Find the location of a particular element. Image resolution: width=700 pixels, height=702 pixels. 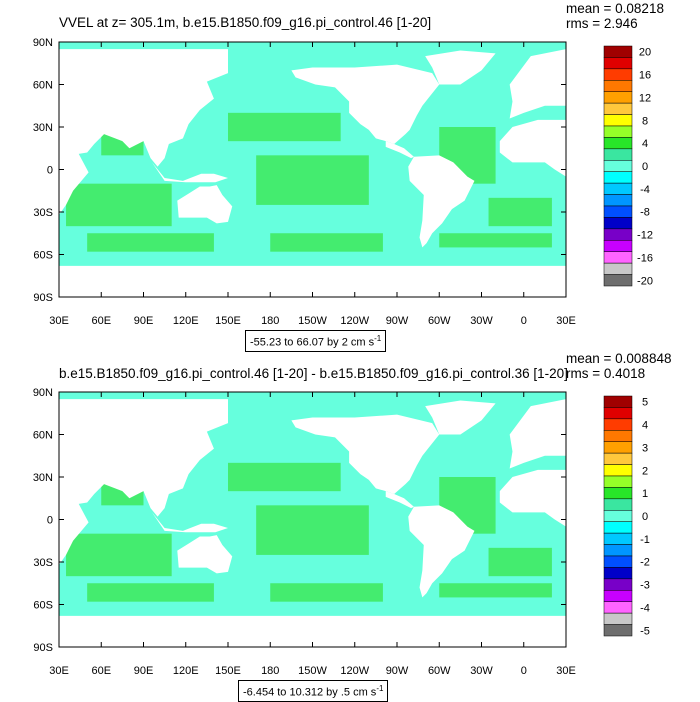

colorbar-label: 20 is located at coordinates (645, 53).